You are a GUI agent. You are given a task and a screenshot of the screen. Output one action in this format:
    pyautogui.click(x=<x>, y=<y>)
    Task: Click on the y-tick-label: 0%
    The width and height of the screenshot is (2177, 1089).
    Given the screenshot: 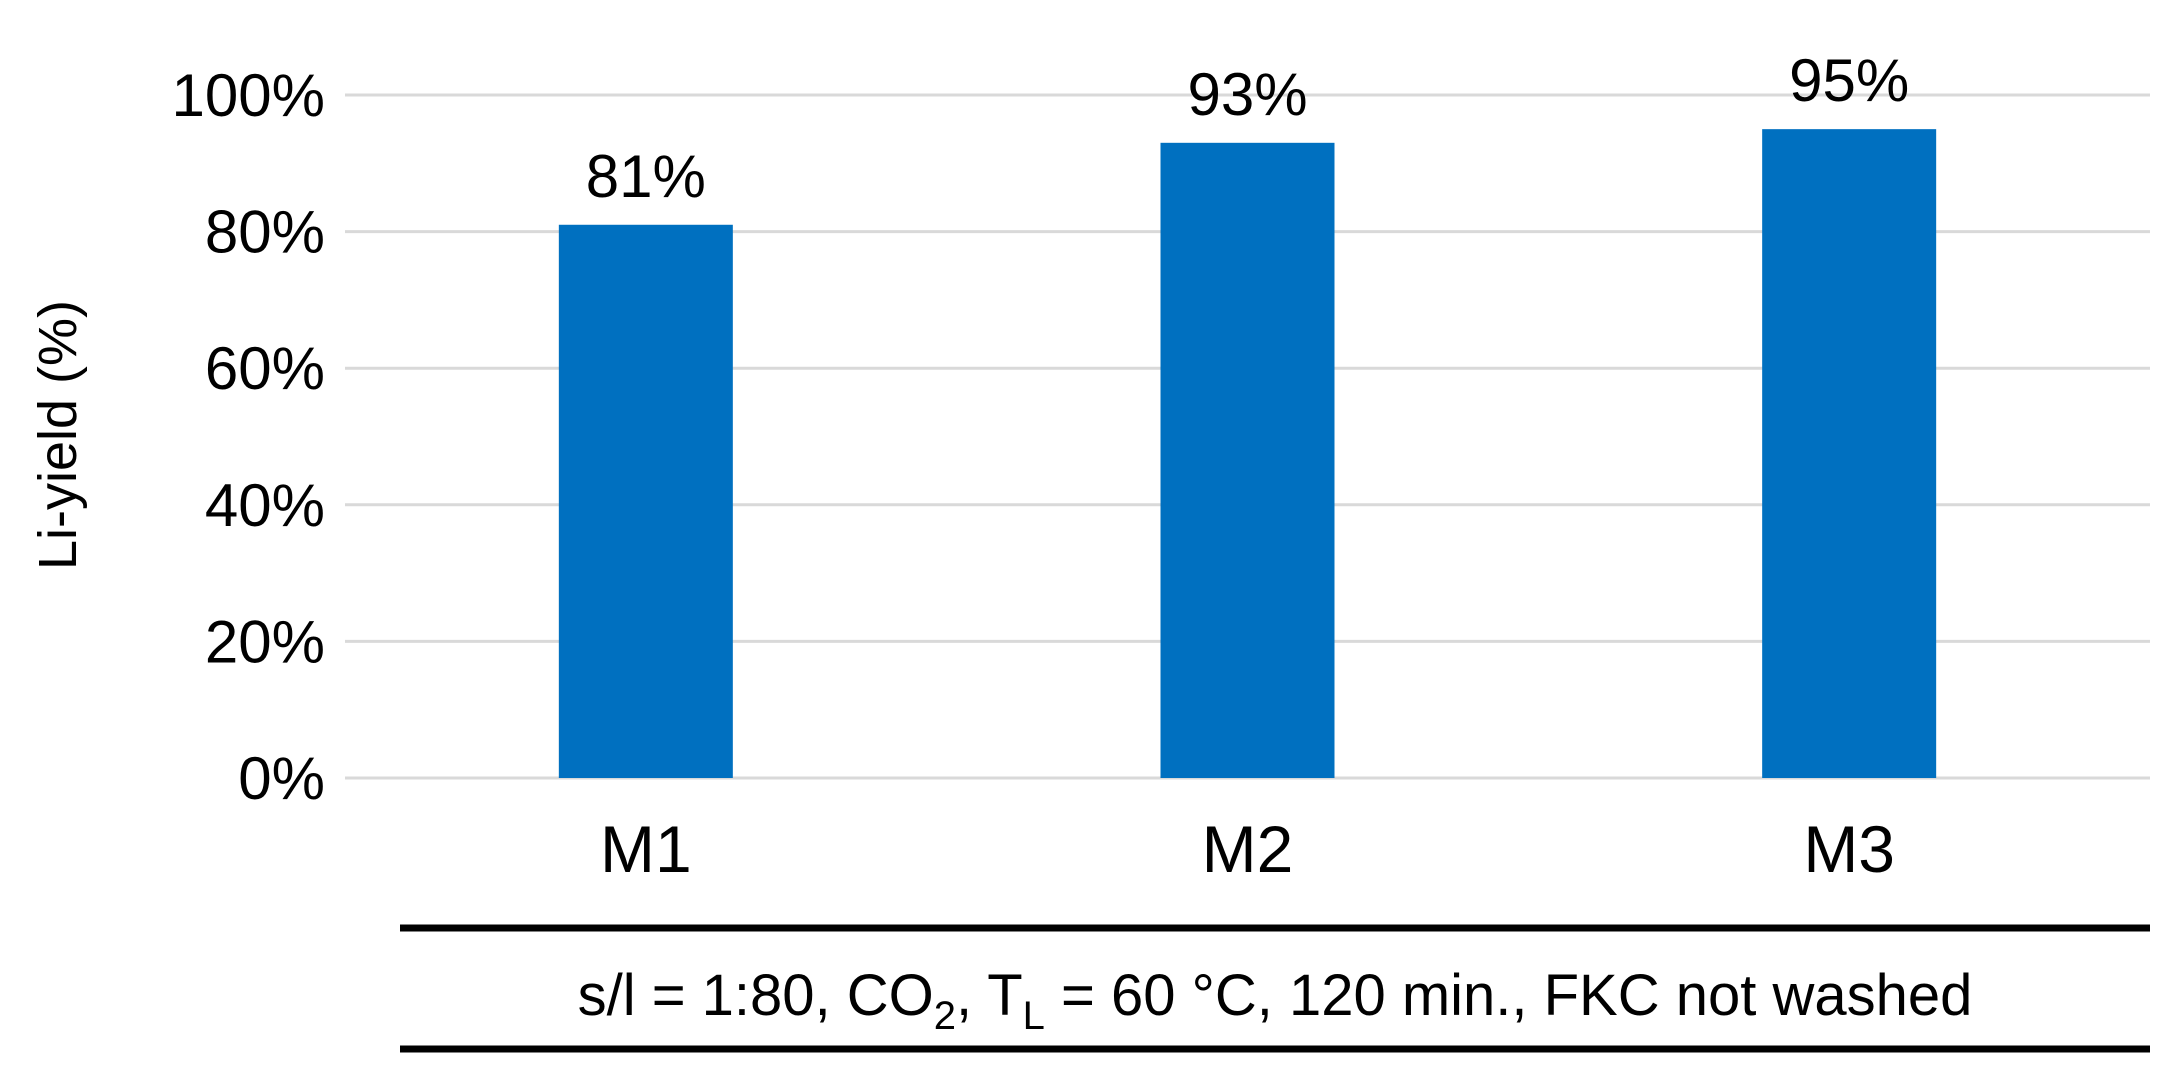 What is the action you would take?
    pyautogui.click(x=281, y=778)
    